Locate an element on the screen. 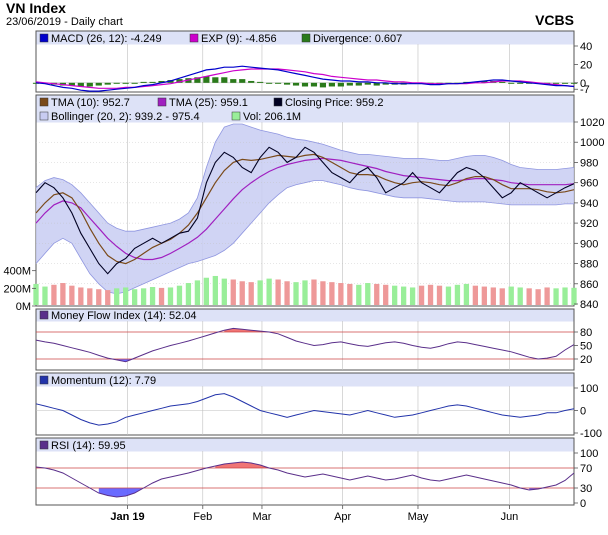  price-panel-tick-label: 860 is located at coordinates (589, 285).